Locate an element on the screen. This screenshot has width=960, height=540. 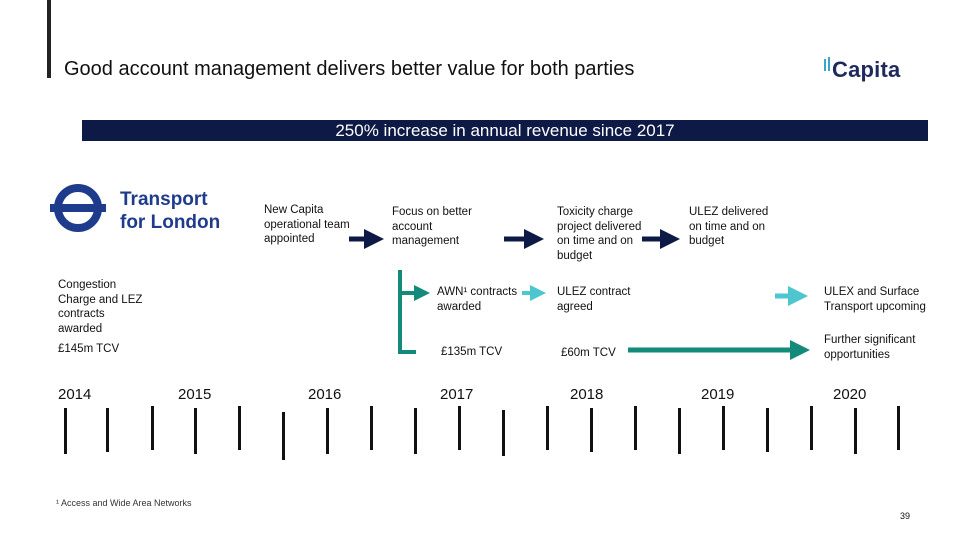
tfl-logo-line1: Transport is located at coordinates (164, 199).